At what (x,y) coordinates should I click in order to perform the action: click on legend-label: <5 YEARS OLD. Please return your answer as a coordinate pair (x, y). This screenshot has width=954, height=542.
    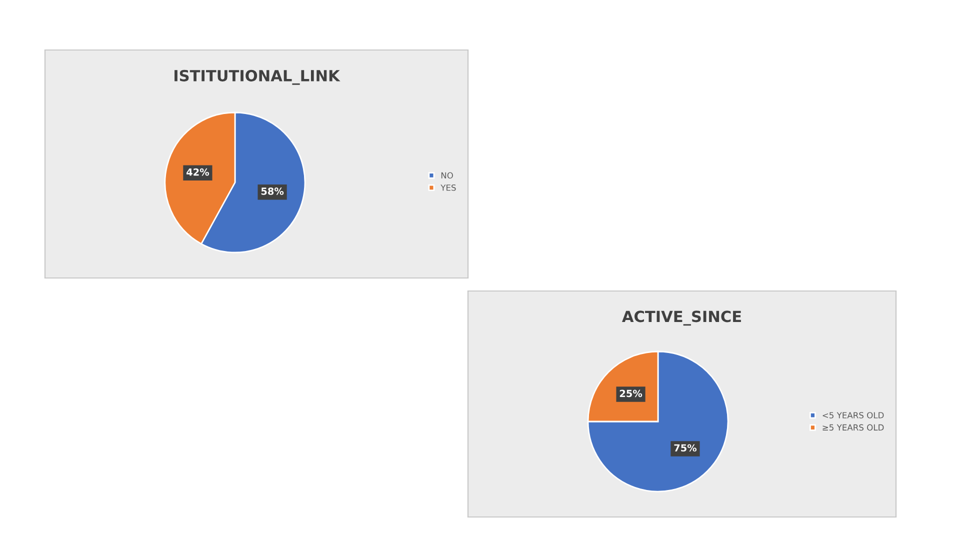
    Looking at the image, I should click on (853, 415).